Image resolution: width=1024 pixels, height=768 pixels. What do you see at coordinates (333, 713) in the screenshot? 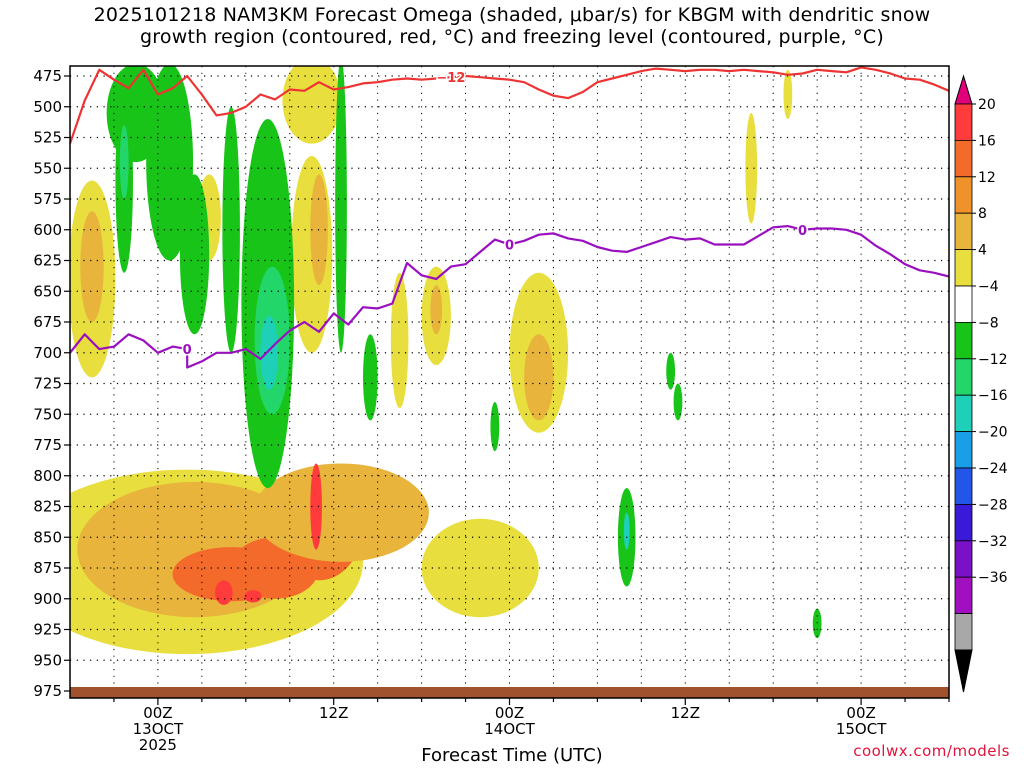
I see `x-tick-label-1-0: 12Z` at bounding box center [333, 713].